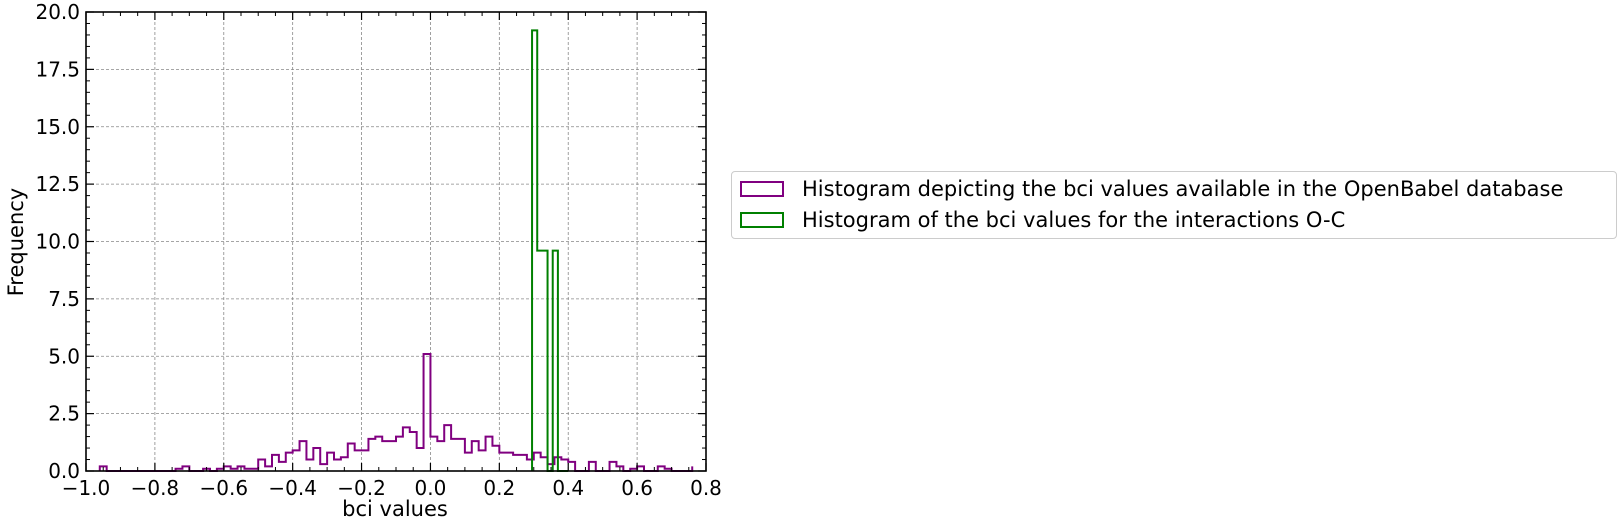 The height and width of the screenshot is (526, 1622). What do you see at coordinates (57, 12) in the screenshot?
I see `y-tick-label: 20.0` at bounding box center [57, 12].